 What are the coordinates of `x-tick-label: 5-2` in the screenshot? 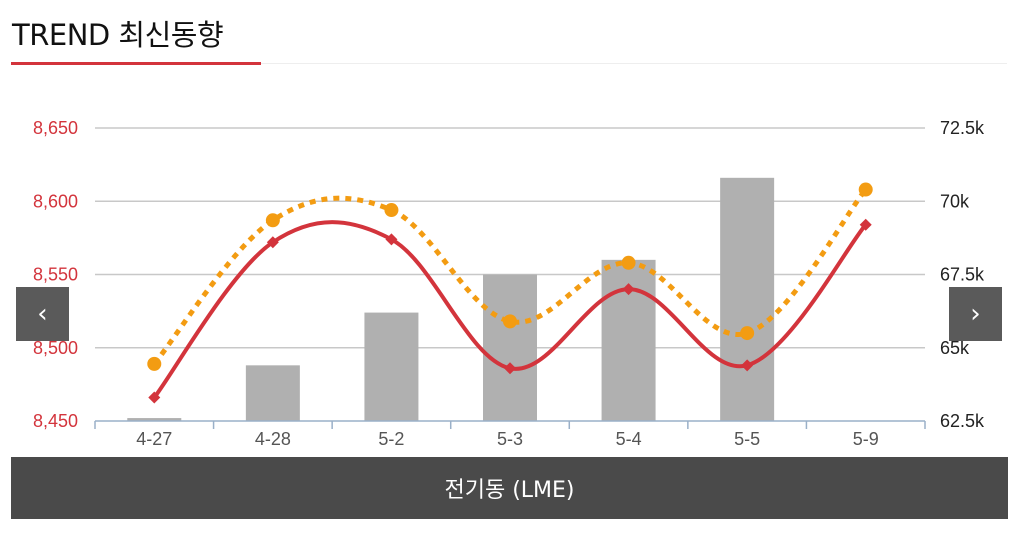 It's located at (391, 439).